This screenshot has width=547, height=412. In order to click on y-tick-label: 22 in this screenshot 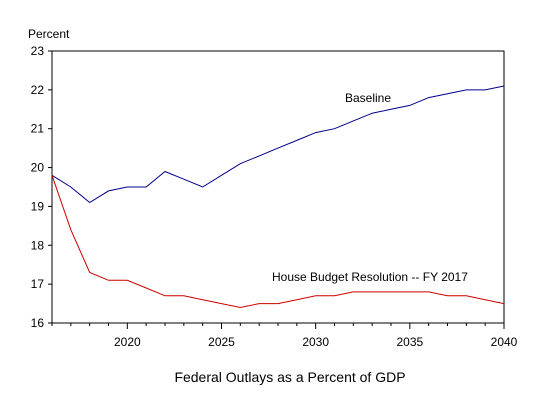, I will do `click(38, 90)`.